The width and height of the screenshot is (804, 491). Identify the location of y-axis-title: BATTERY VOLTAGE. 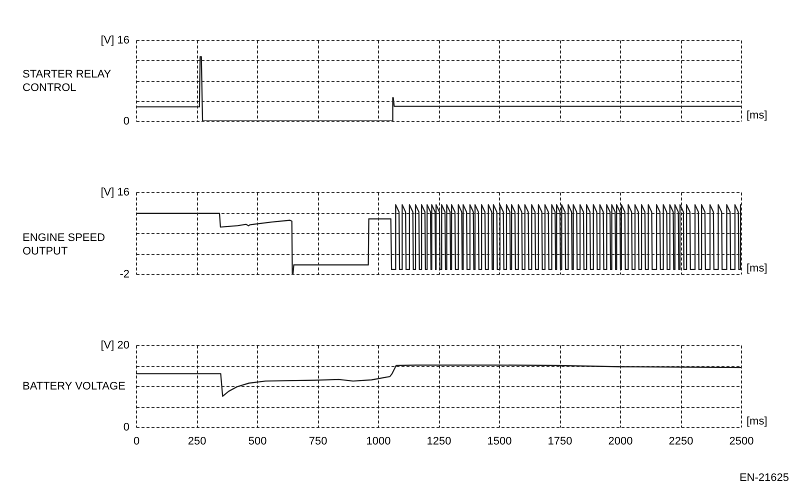
(74, 386).